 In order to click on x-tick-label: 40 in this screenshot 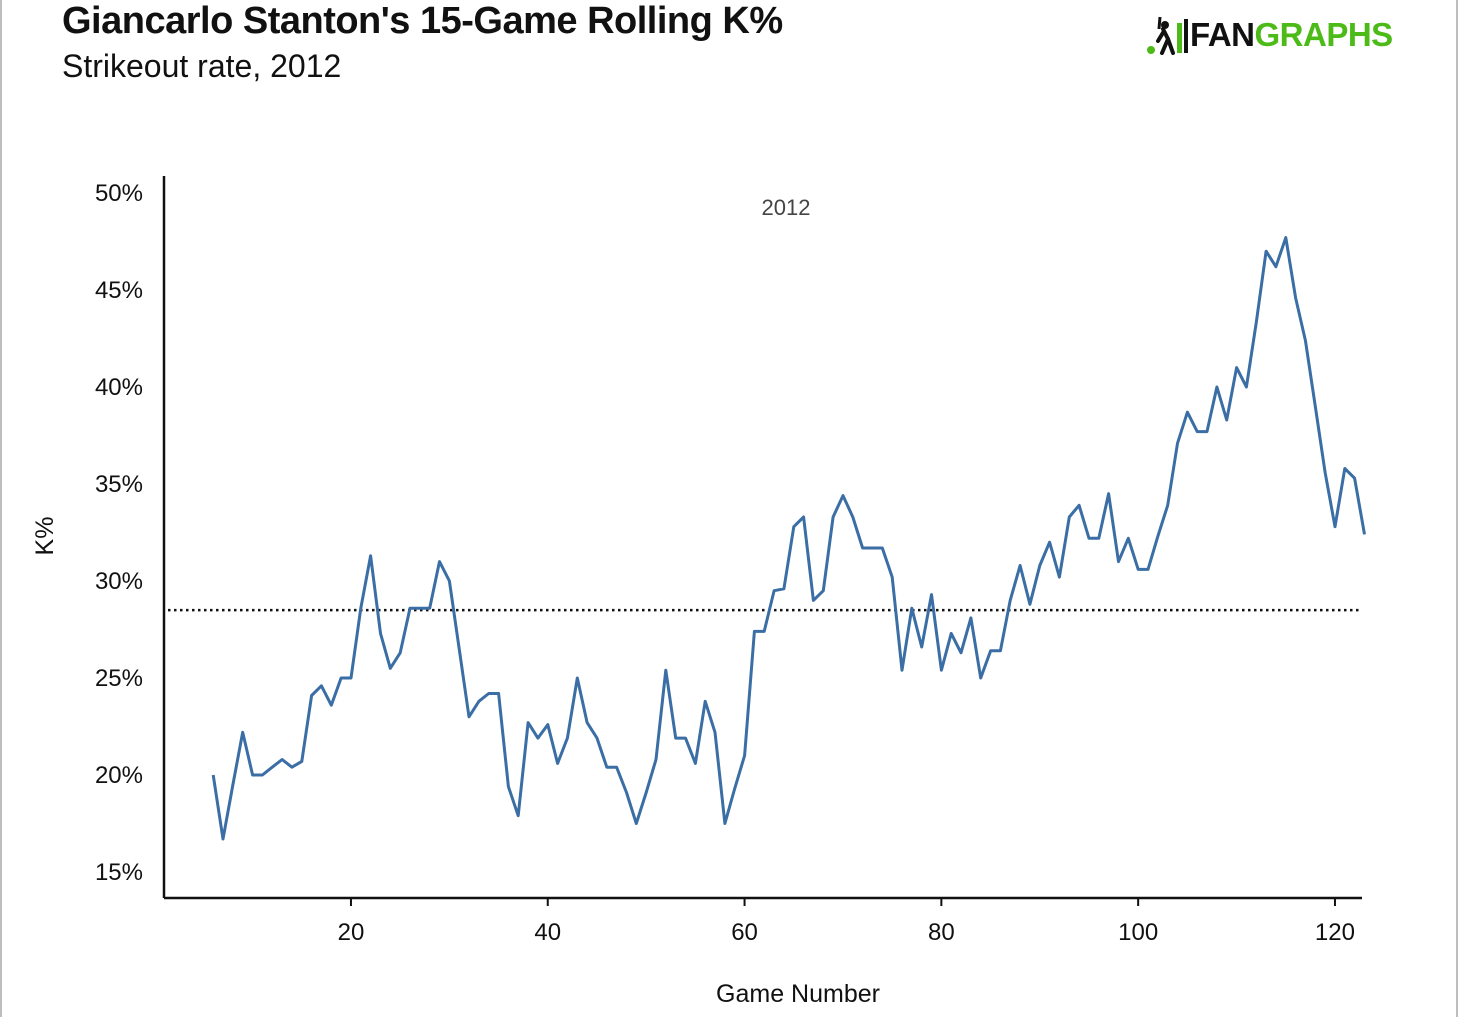, I will do `click(547, 932)`.